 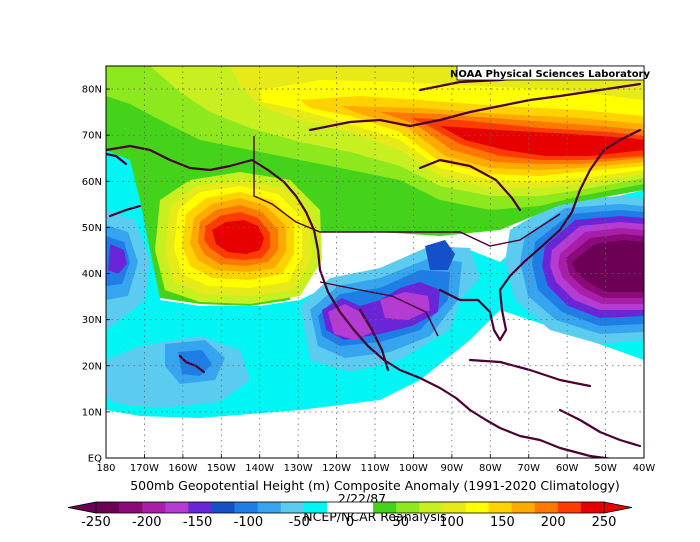 I want to click on colorbar-frame, so click(x=350, y=507).